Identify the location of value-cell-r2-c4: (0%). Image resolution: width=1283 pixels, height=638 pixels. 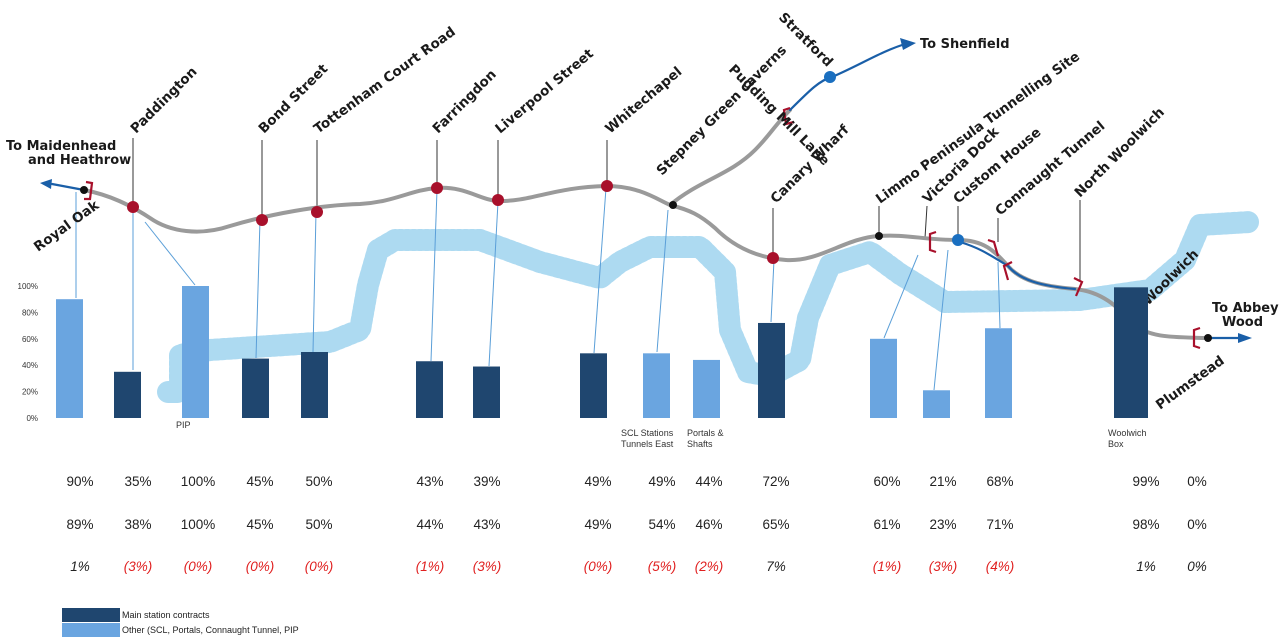
(319, 566).